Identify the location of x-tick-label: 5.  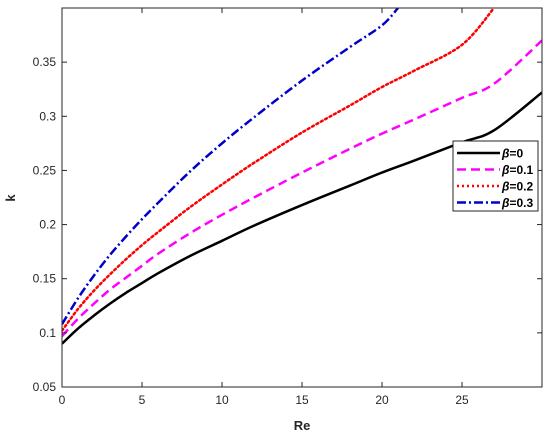
(142, 400).